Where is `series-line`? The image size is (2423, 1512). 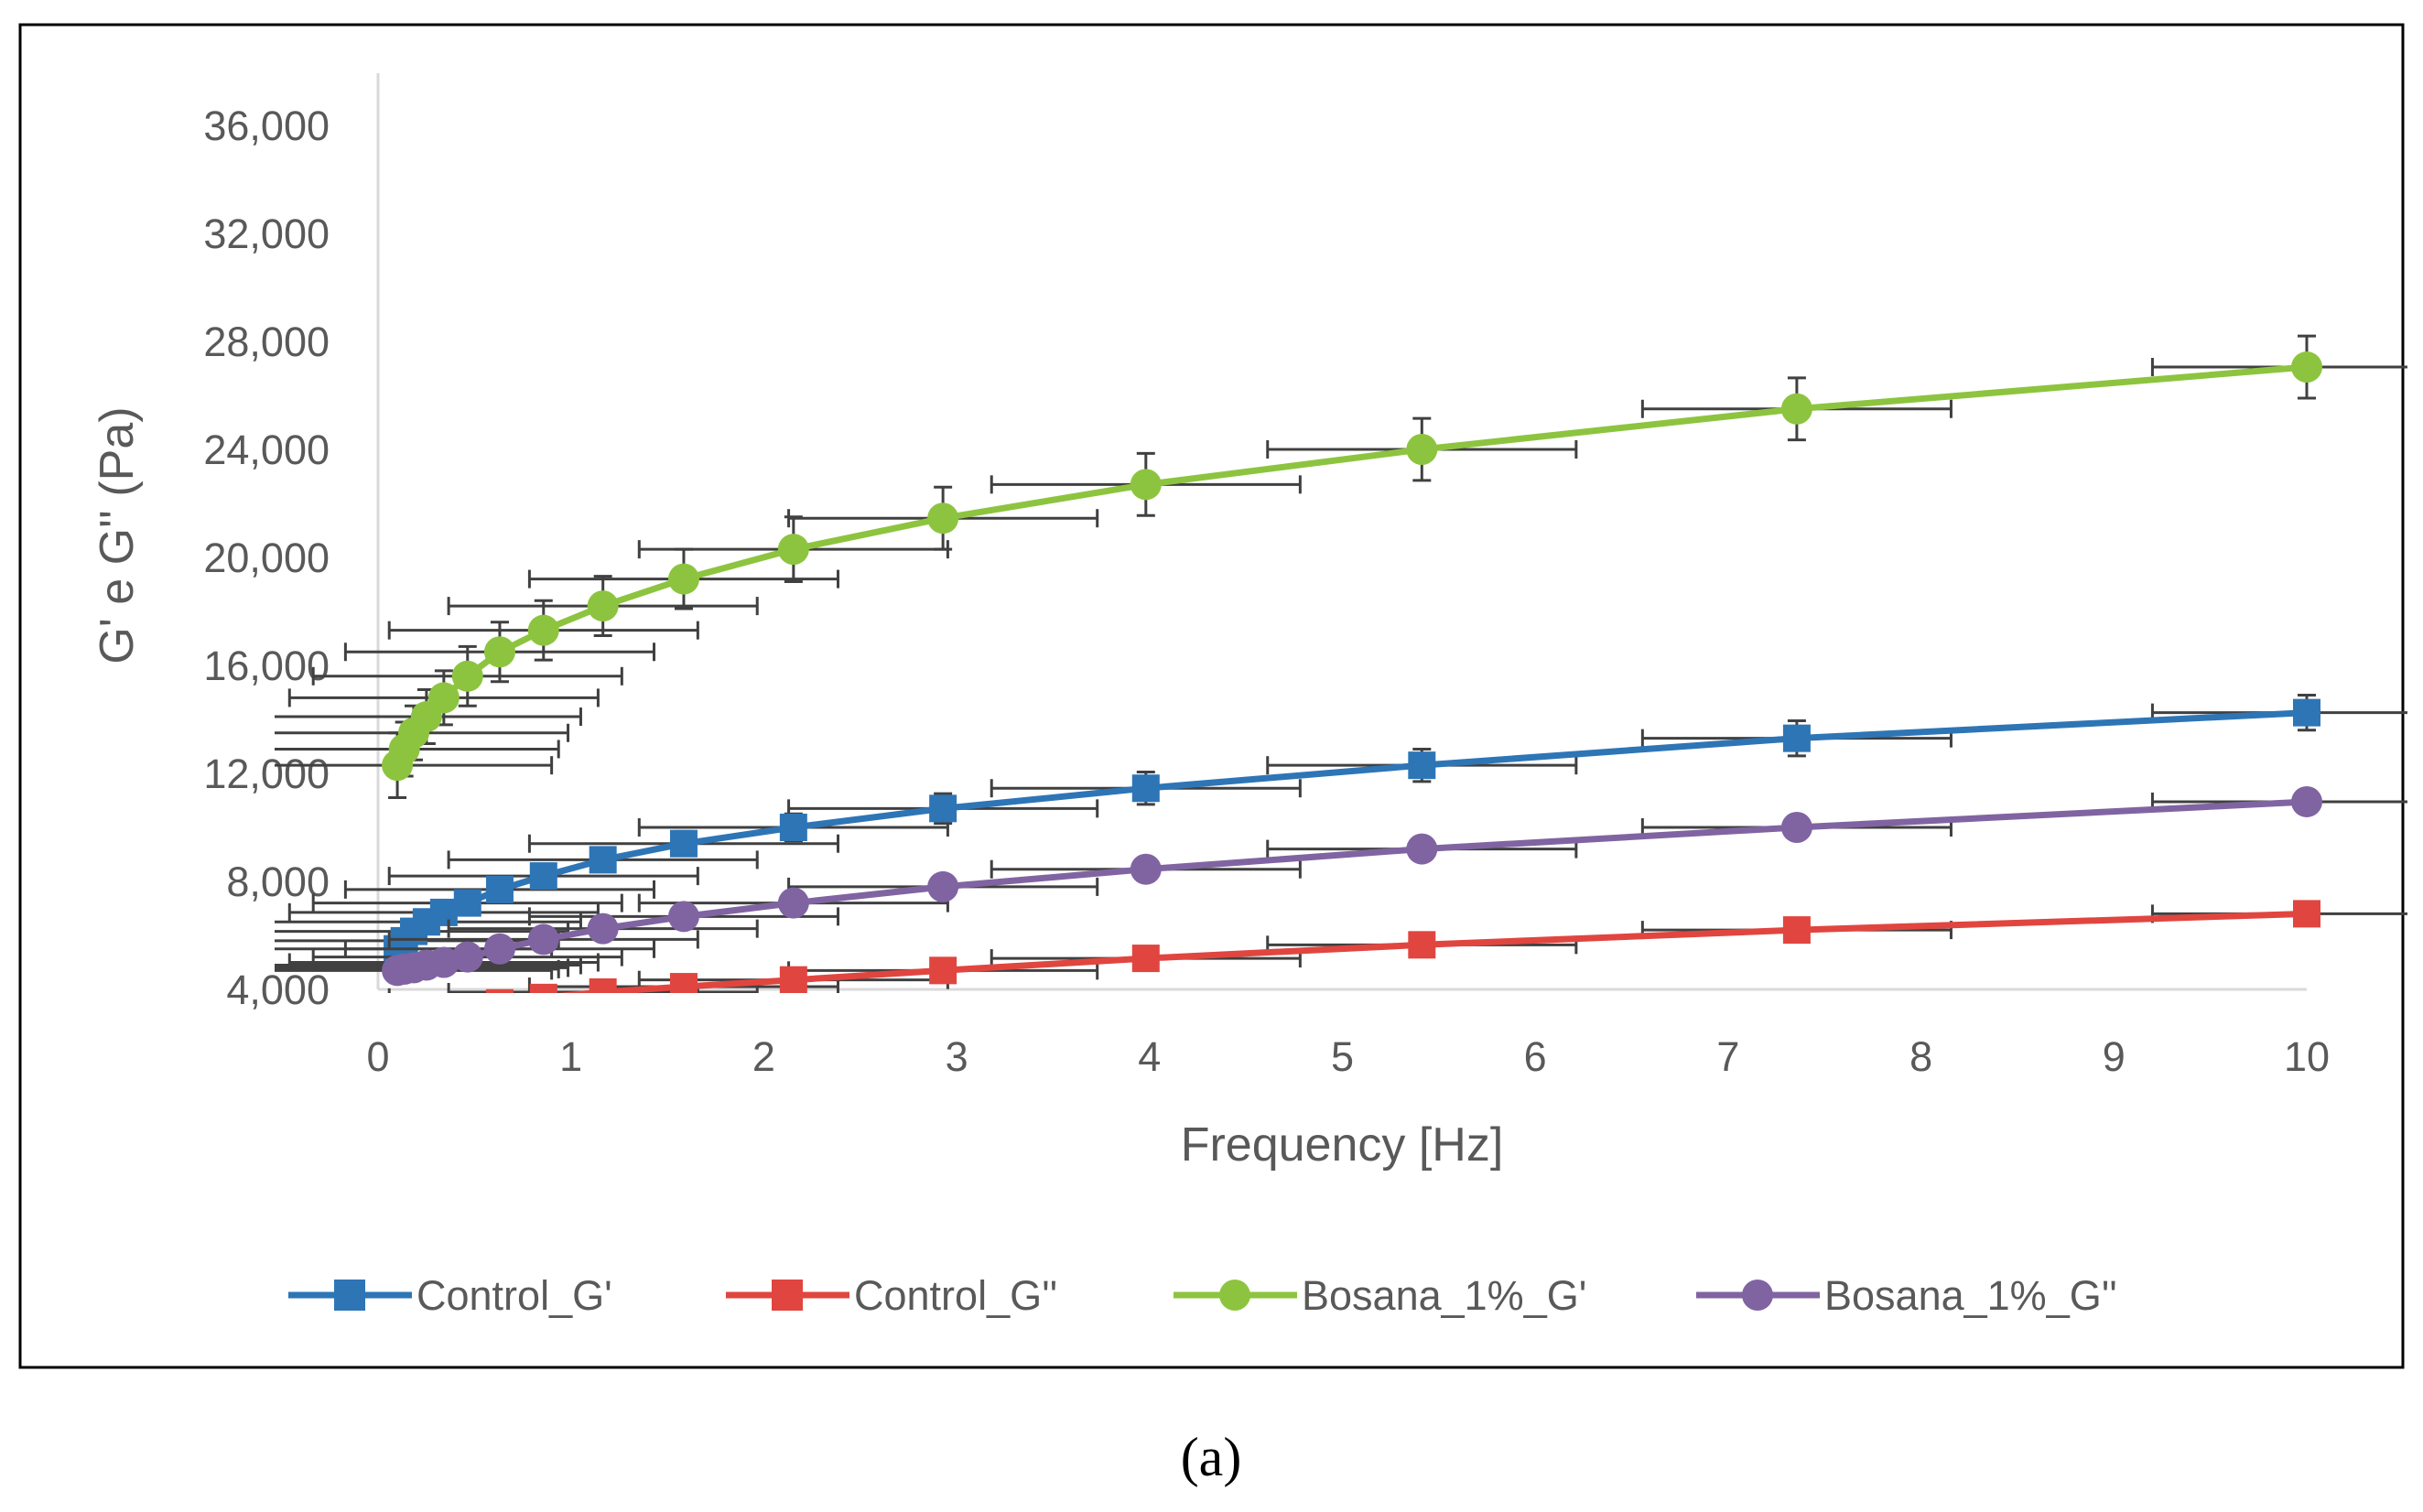 series-line is located at coordinates (1433, 951).